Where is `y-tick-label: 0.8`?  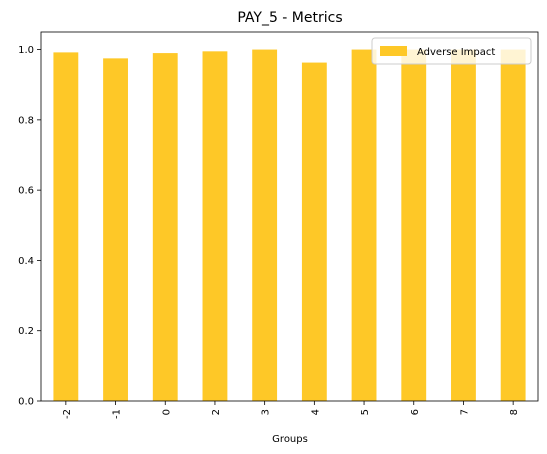
y-tick-label: 0.8 is located at coordinates (26, 120).